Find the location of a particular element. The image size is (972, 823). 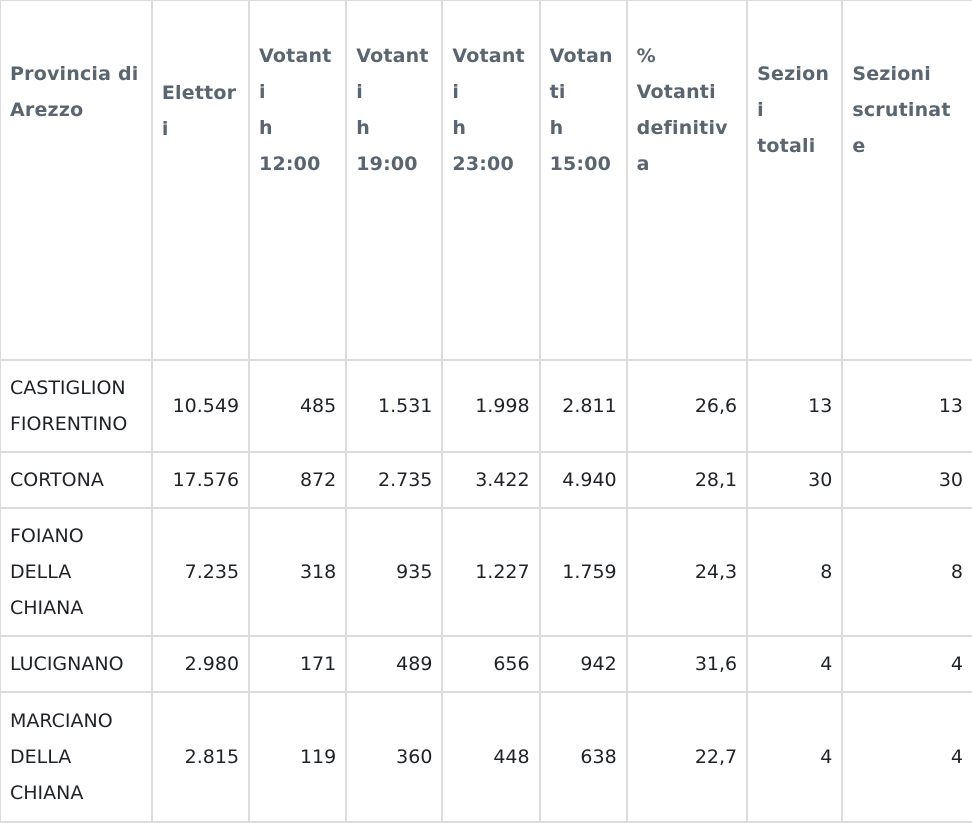

cell-votanti-15: 2.811 is located at coordinates (583, 406).